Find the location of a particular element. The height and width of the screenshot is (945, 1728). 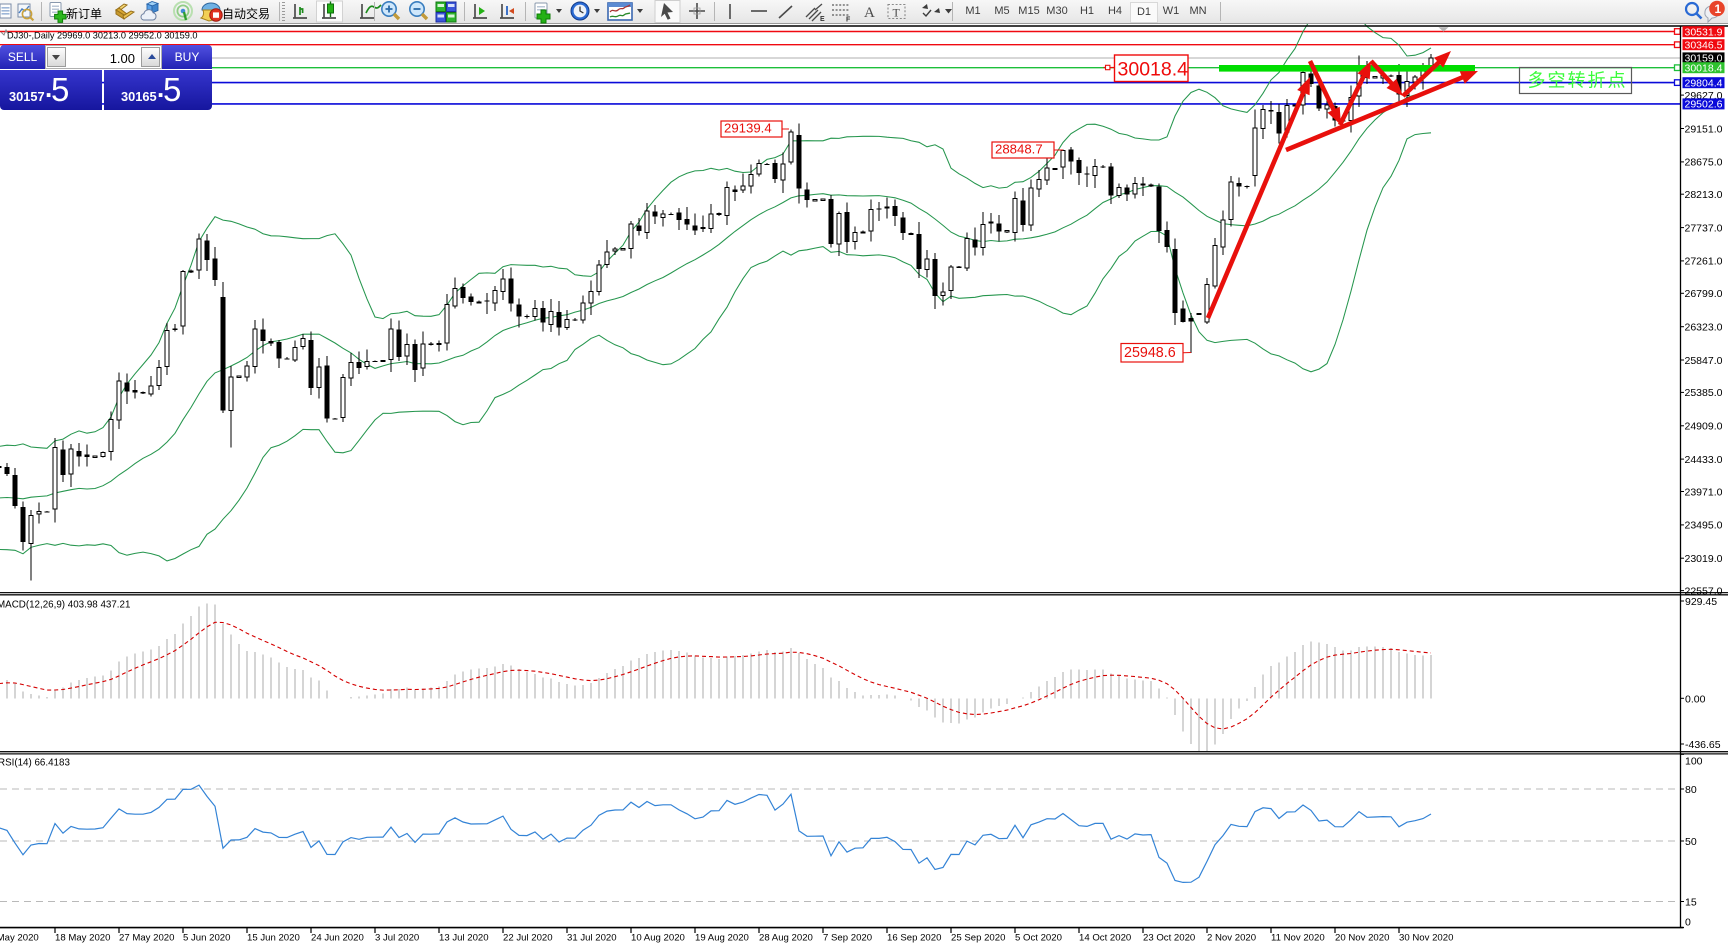

svg-text: 11 Nov 2020 is located at coordinates (1298, 938).